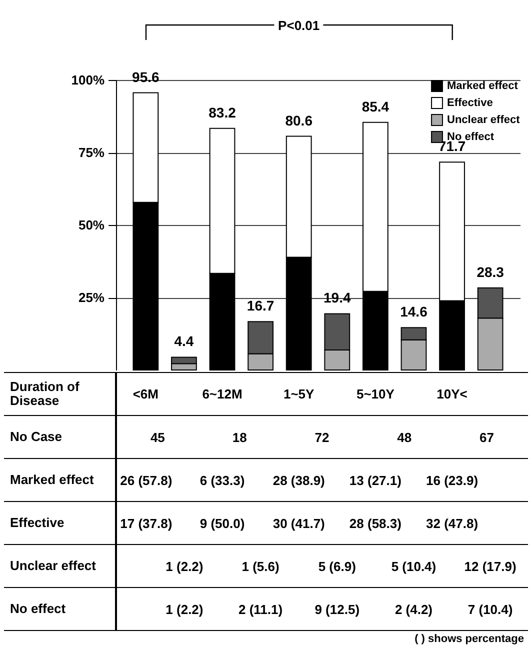 This screenshot has width=532, height=670. I want to click on data-label: 5 (6.9), so click(337, 566).